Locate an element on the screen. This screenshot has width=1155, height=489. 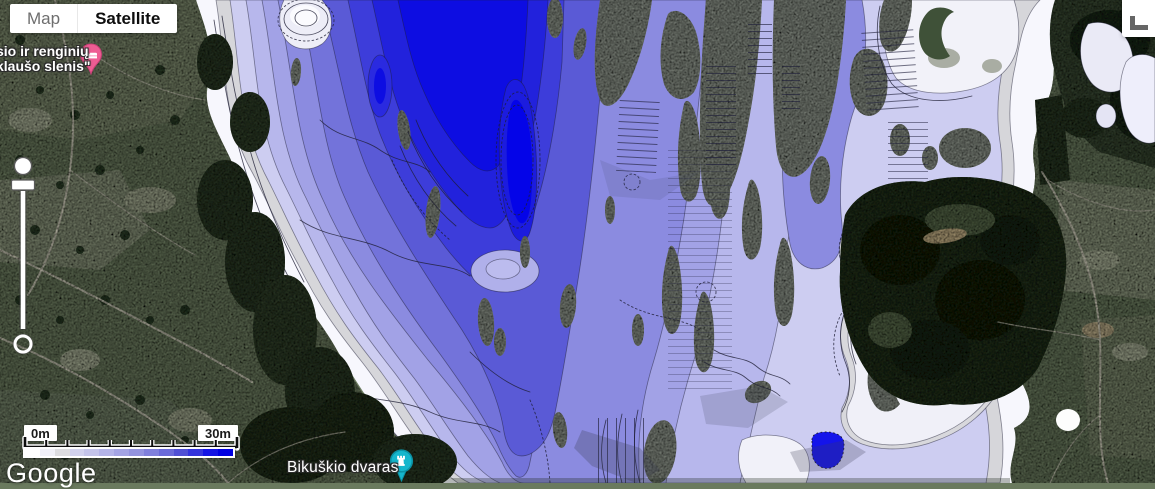
attraction-marker-pin is located at coordinates (401, 468).